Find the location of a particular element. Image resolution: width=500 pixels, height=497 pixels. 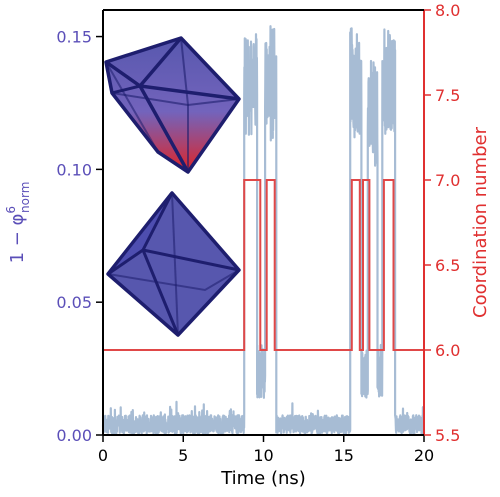

y-left-axis-label-sub: norm is located at coordinates (25, 197).